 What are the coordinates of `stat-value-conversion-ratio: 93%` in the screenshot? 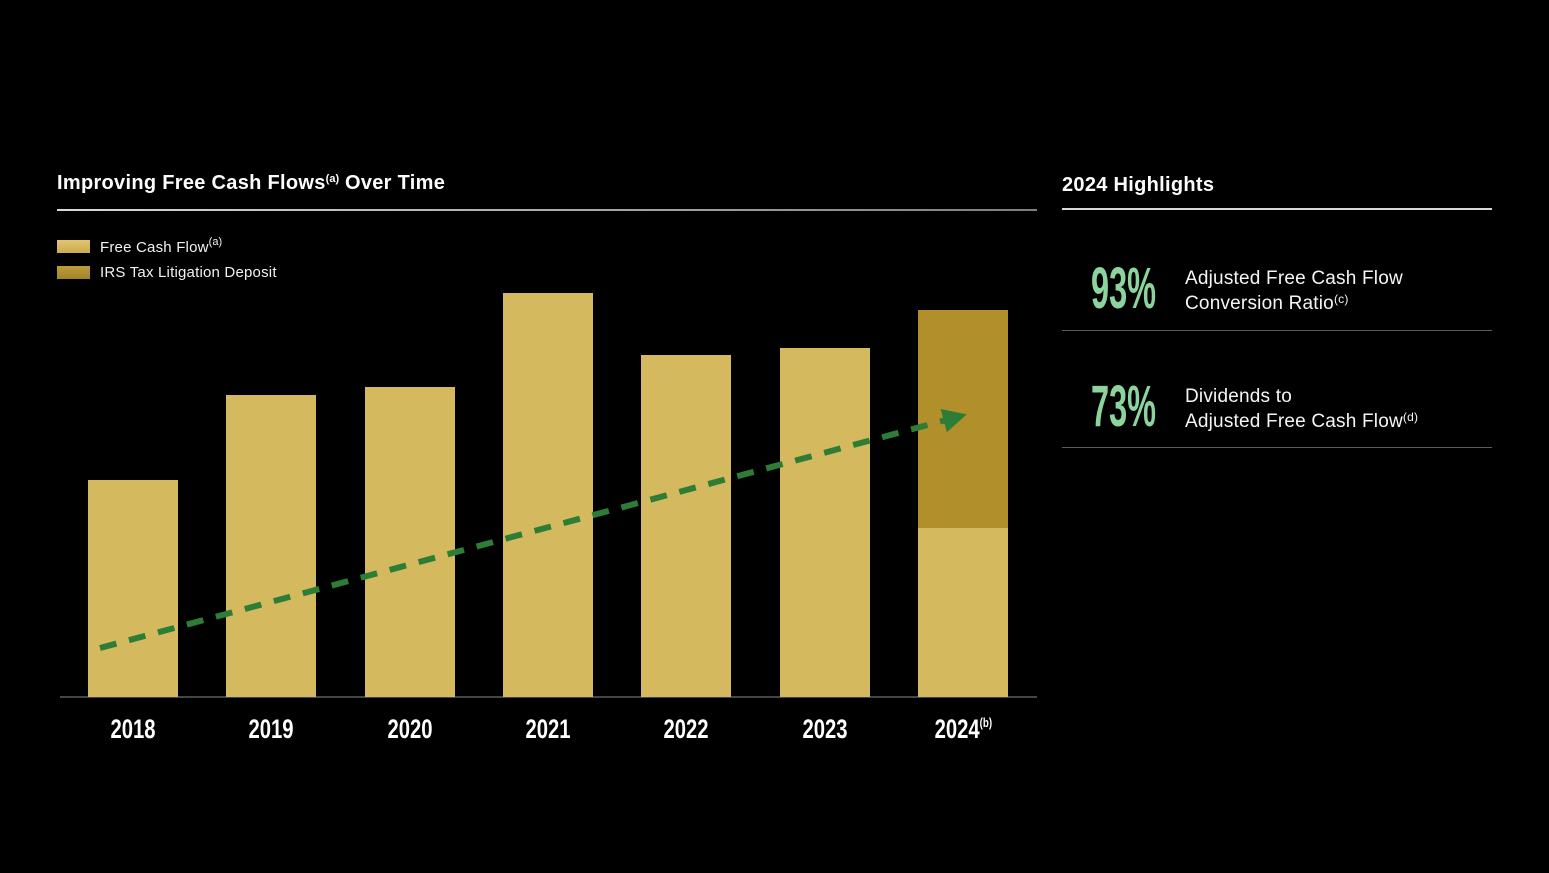 It's located at (1124, 288).